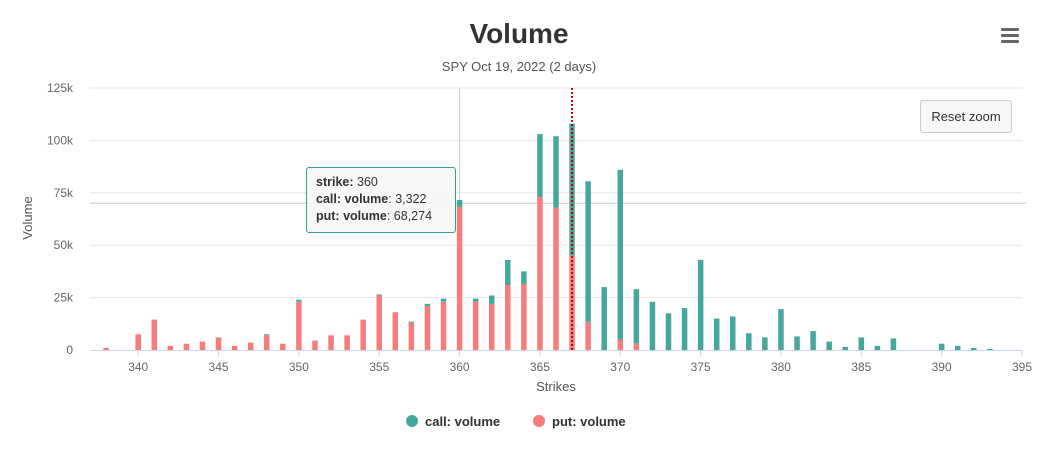  What do you see at coordinates (412, 421) in the screenshot?
I see `call-dot-icon` at bounding box center [412, 421].